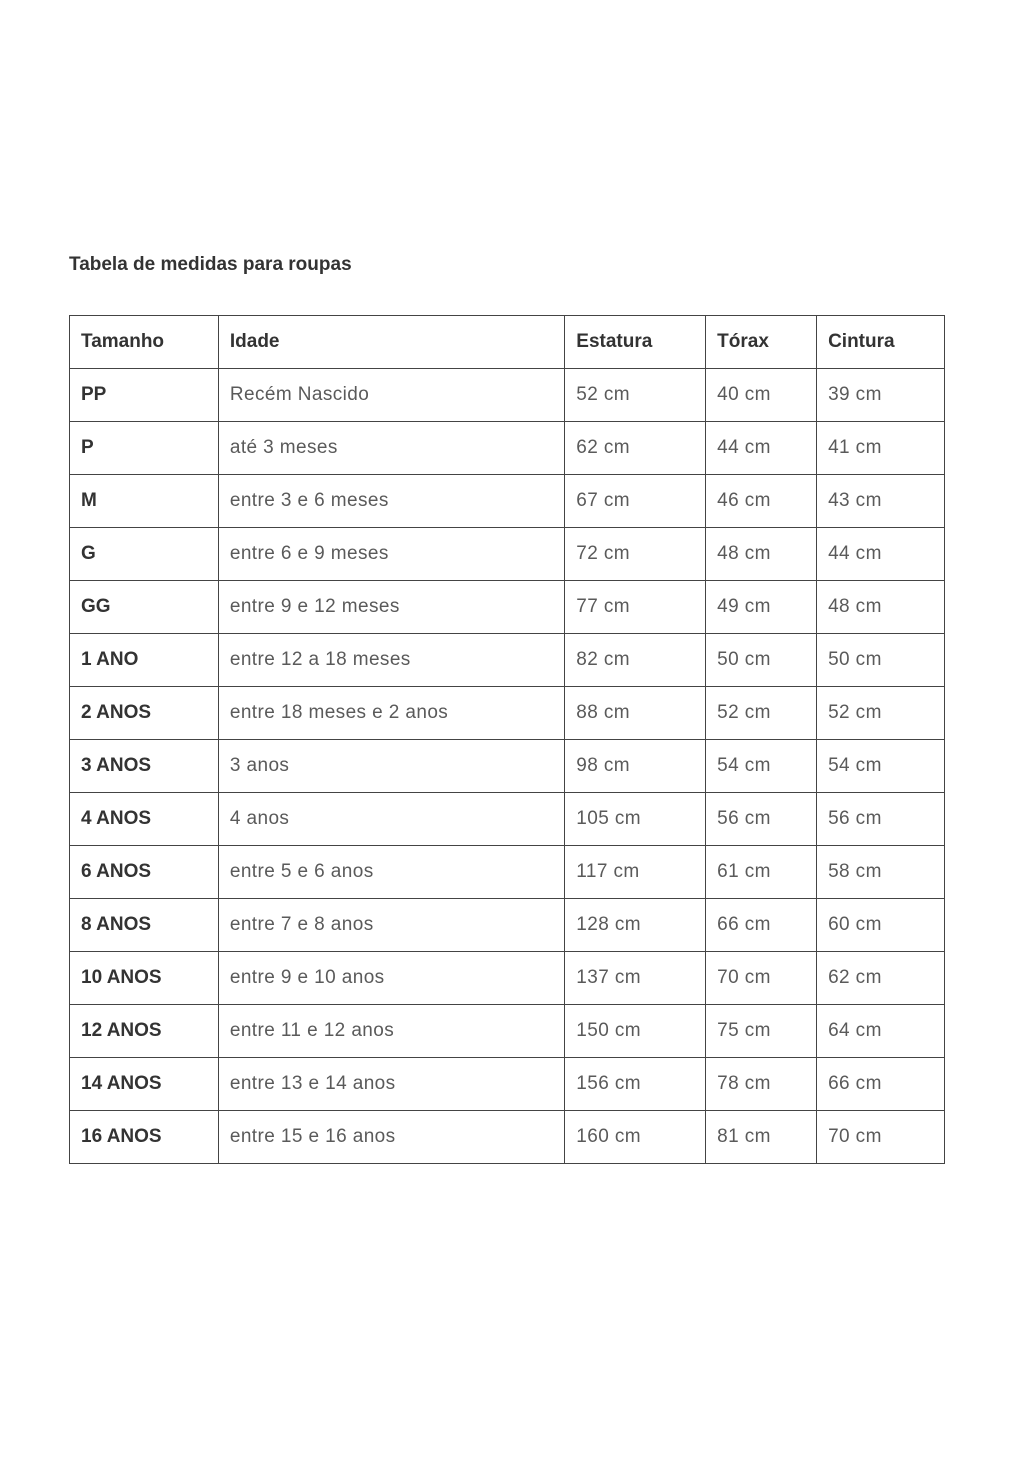 This screenshot has height=1484, width=1024. Describe the element at coordinates (880, 395) in the screenshot. I see `cell-waist: 39 cm` at that location.